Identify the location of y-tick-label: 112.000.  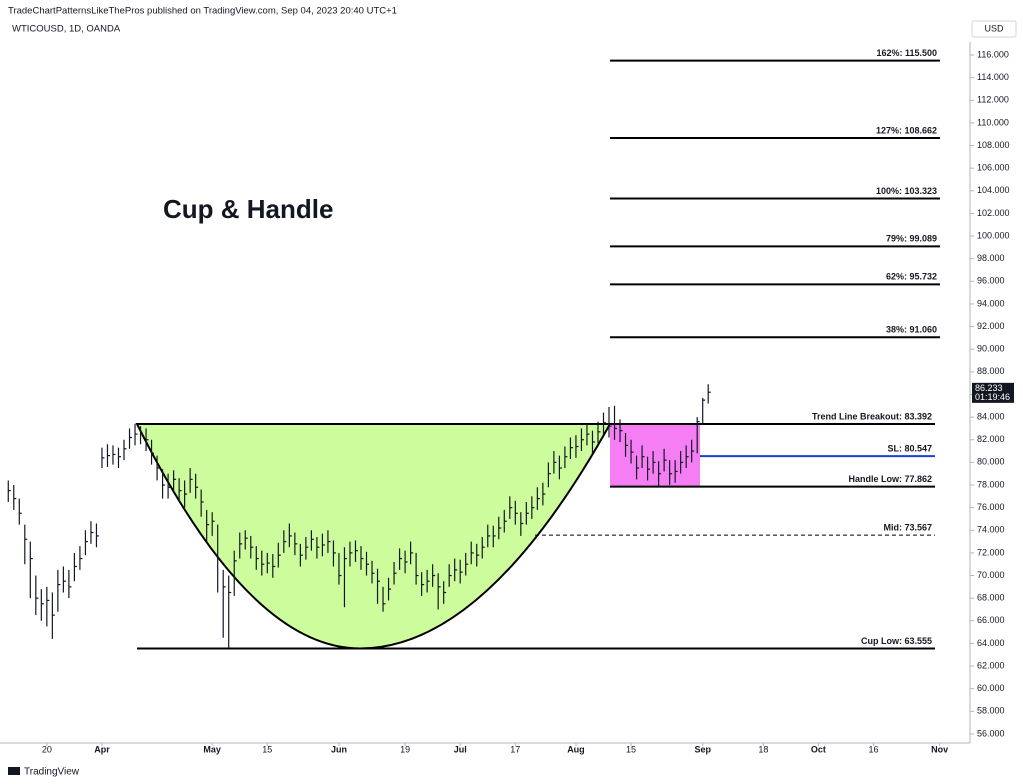
(993, 100).